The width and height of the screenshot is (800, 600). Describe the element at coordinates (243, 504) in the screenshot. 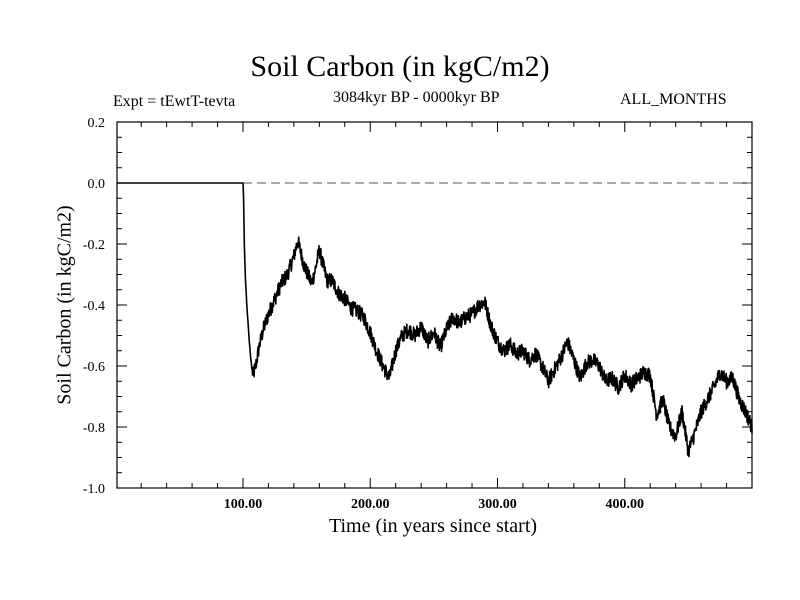

I see `x-tick-label: 100.00` at that location.